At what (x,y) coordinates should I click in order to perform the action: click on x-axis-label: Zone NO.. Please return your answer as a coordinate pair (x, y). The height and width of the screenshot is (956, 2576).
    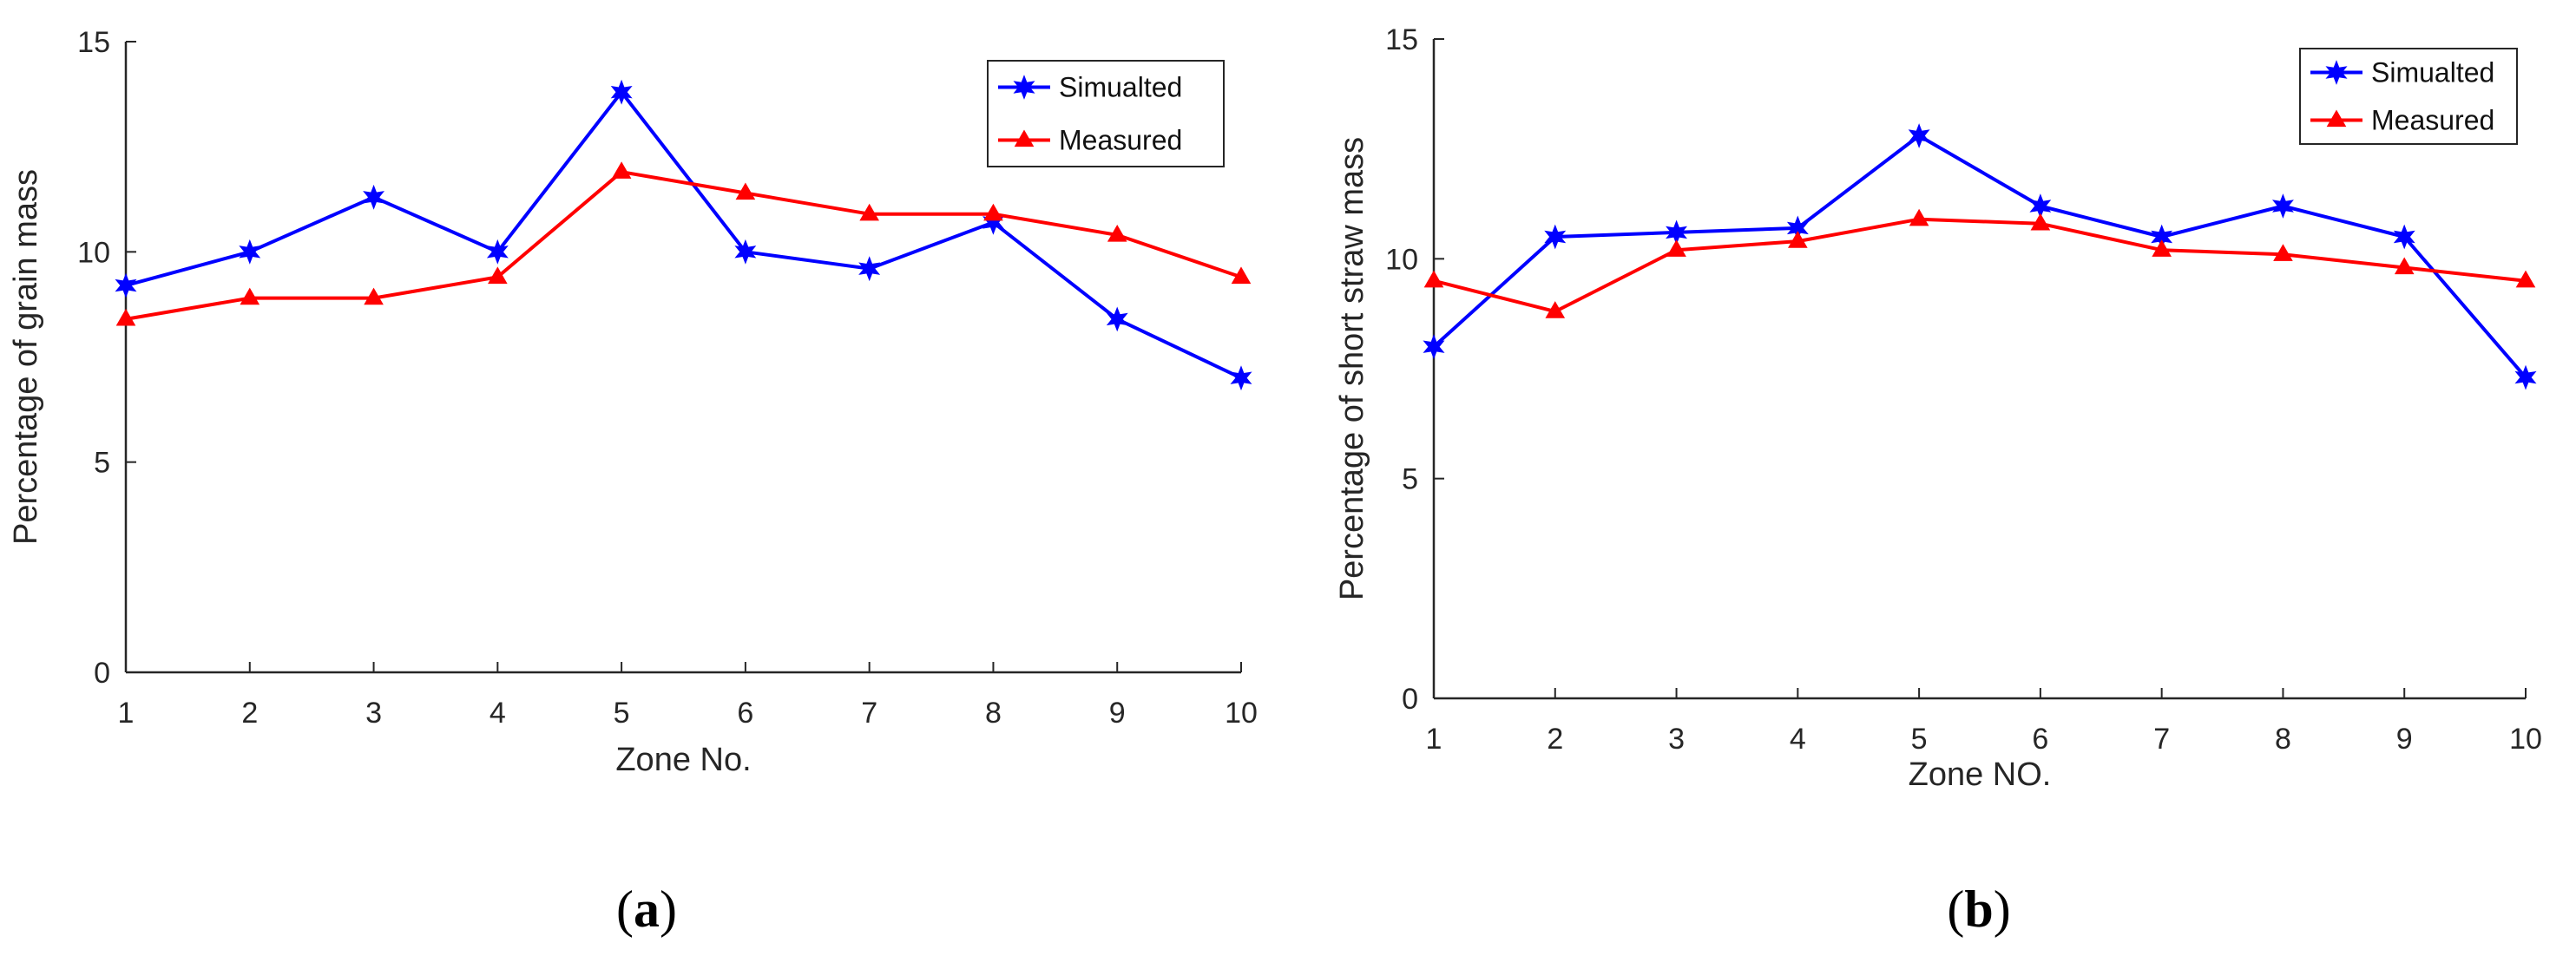
    Looking at the image, I should click on (1980, 774).